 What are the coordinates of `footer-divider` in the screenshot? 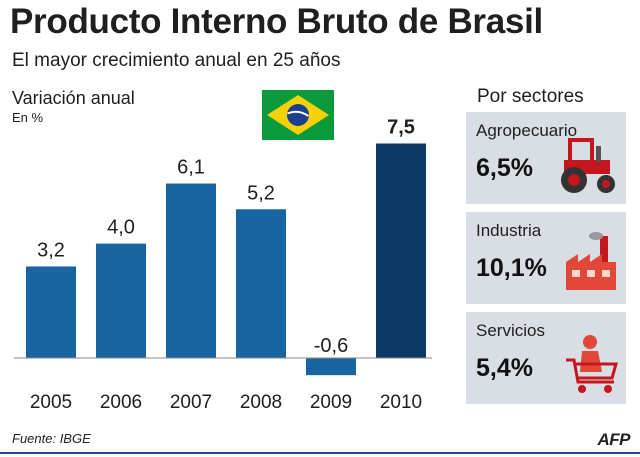 It's located at (320, 453).